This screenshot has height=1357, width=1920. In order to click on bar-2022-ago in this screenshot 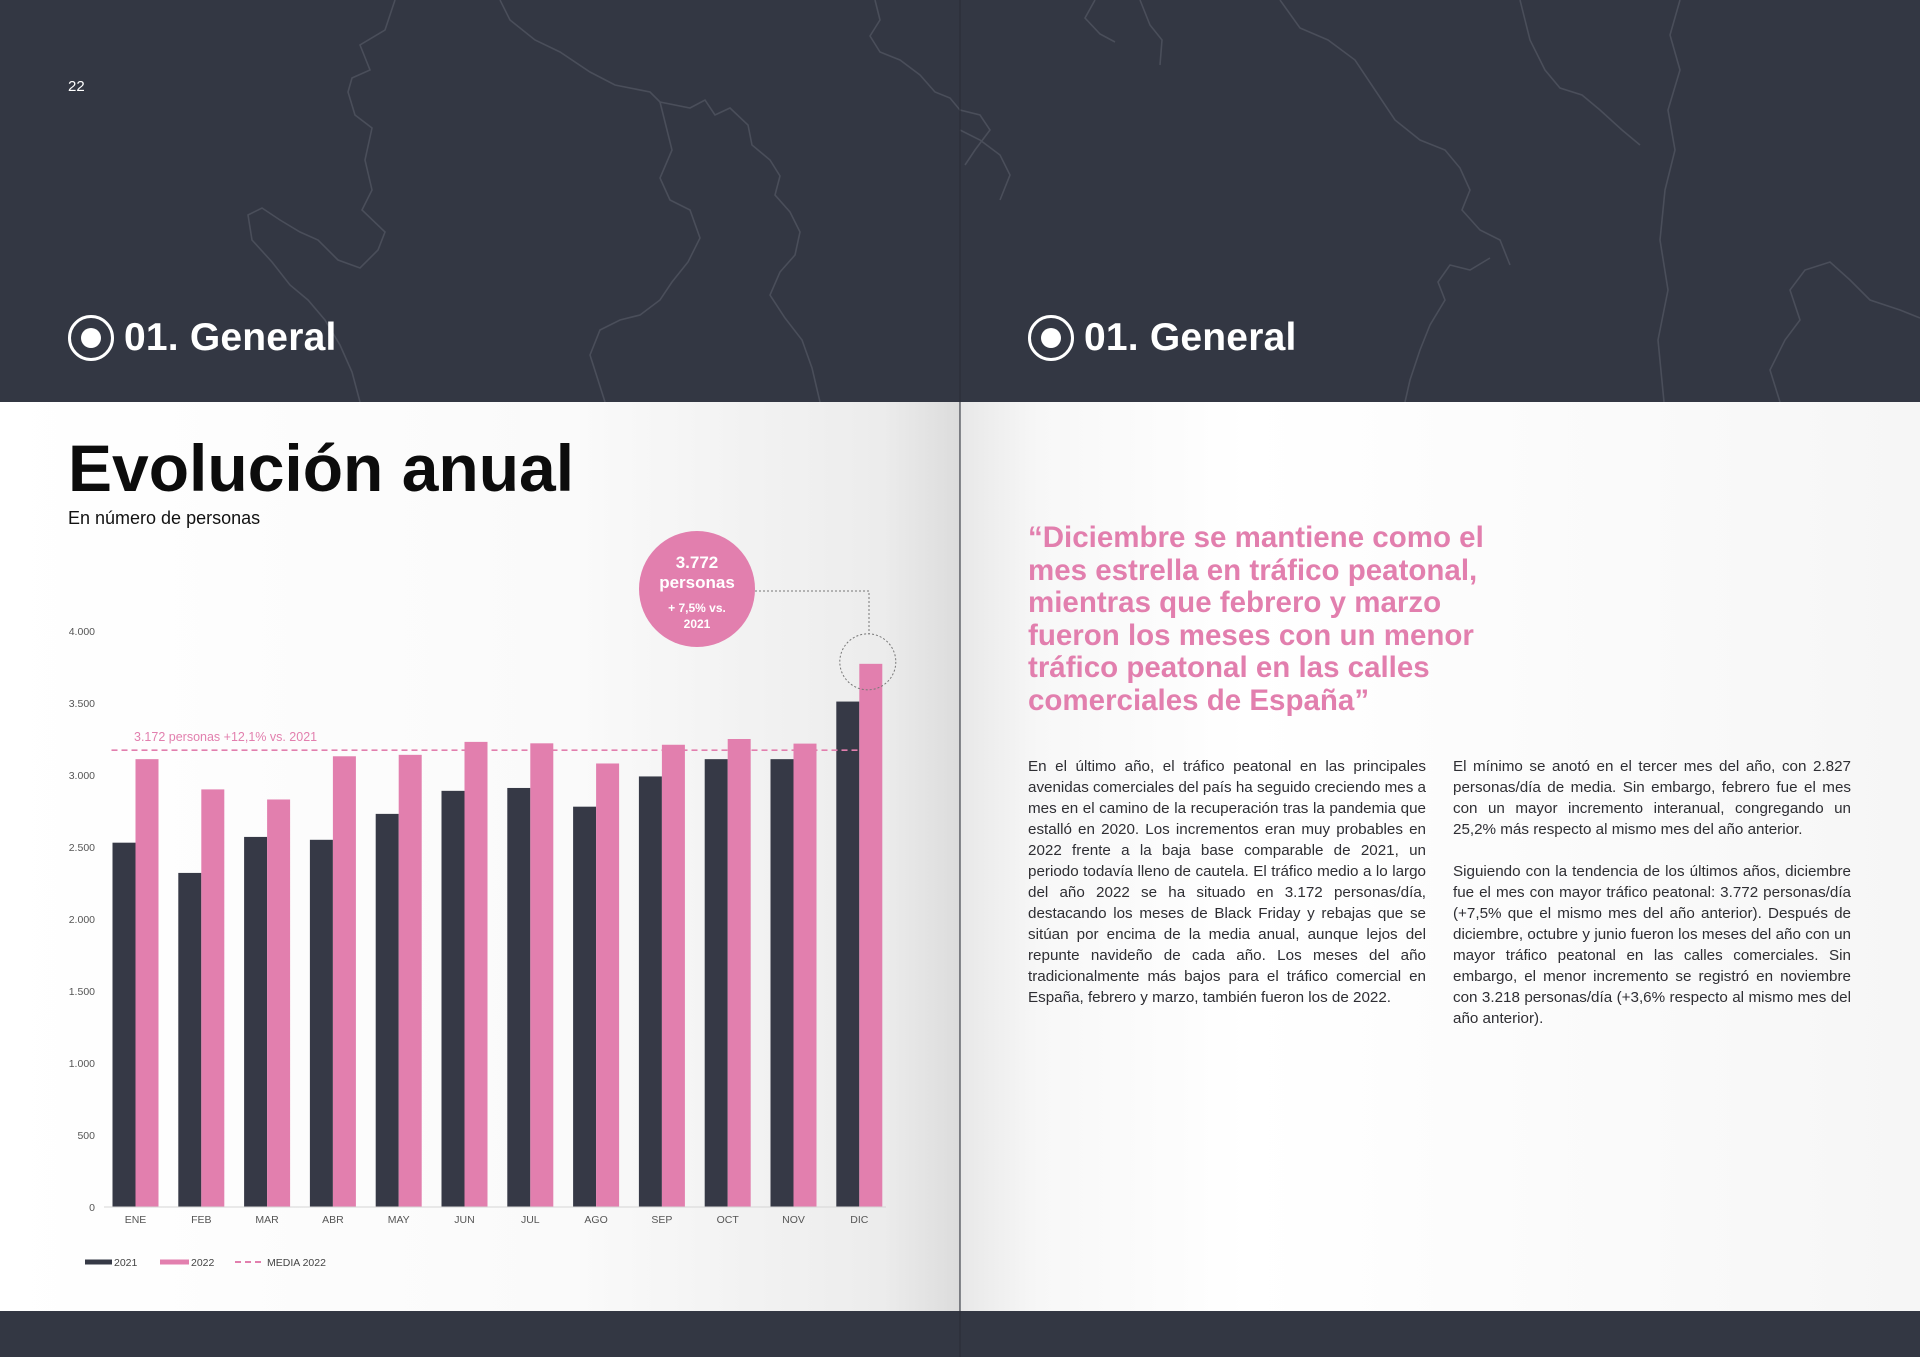, I will do `click(608, 985)`.